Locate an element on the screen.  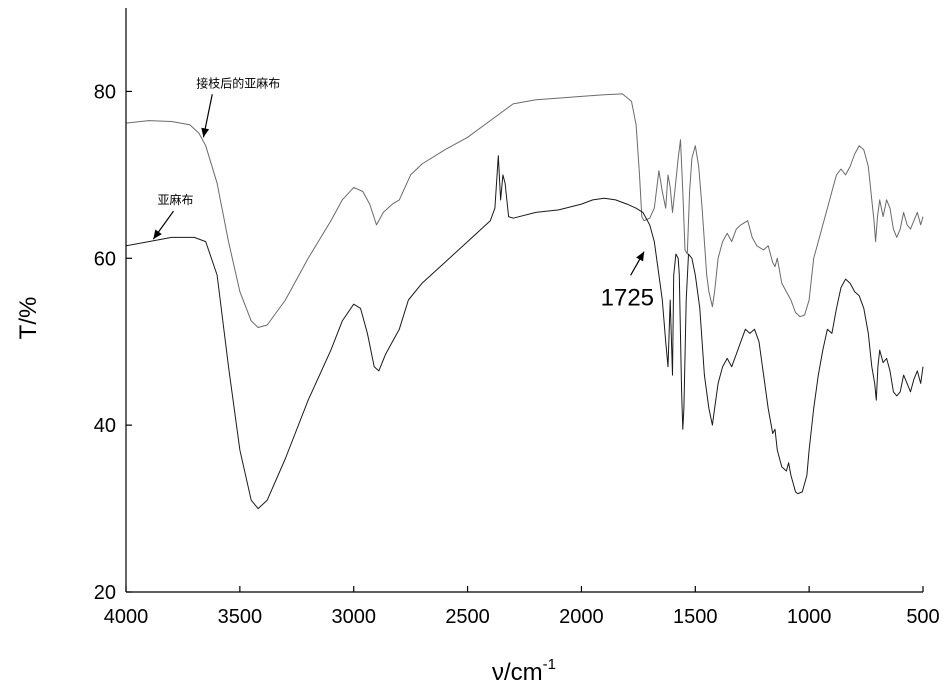
x-tick-label: 1000 is located at coordinates (809, 617).